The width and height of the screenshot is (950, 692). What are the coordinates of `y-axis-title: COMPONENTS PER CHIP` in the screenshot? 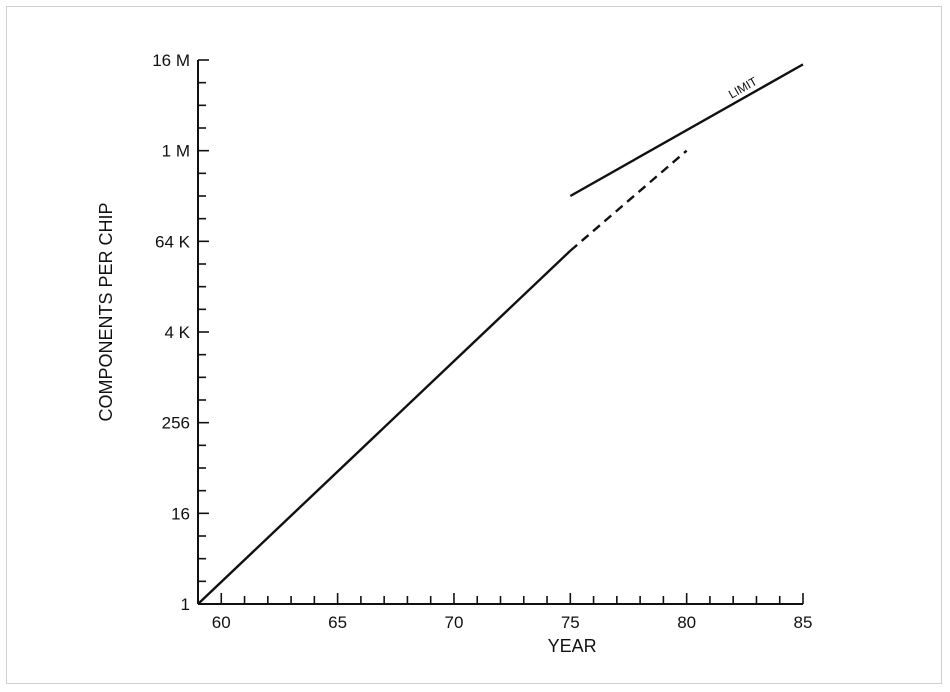 It's located at (106, 311).